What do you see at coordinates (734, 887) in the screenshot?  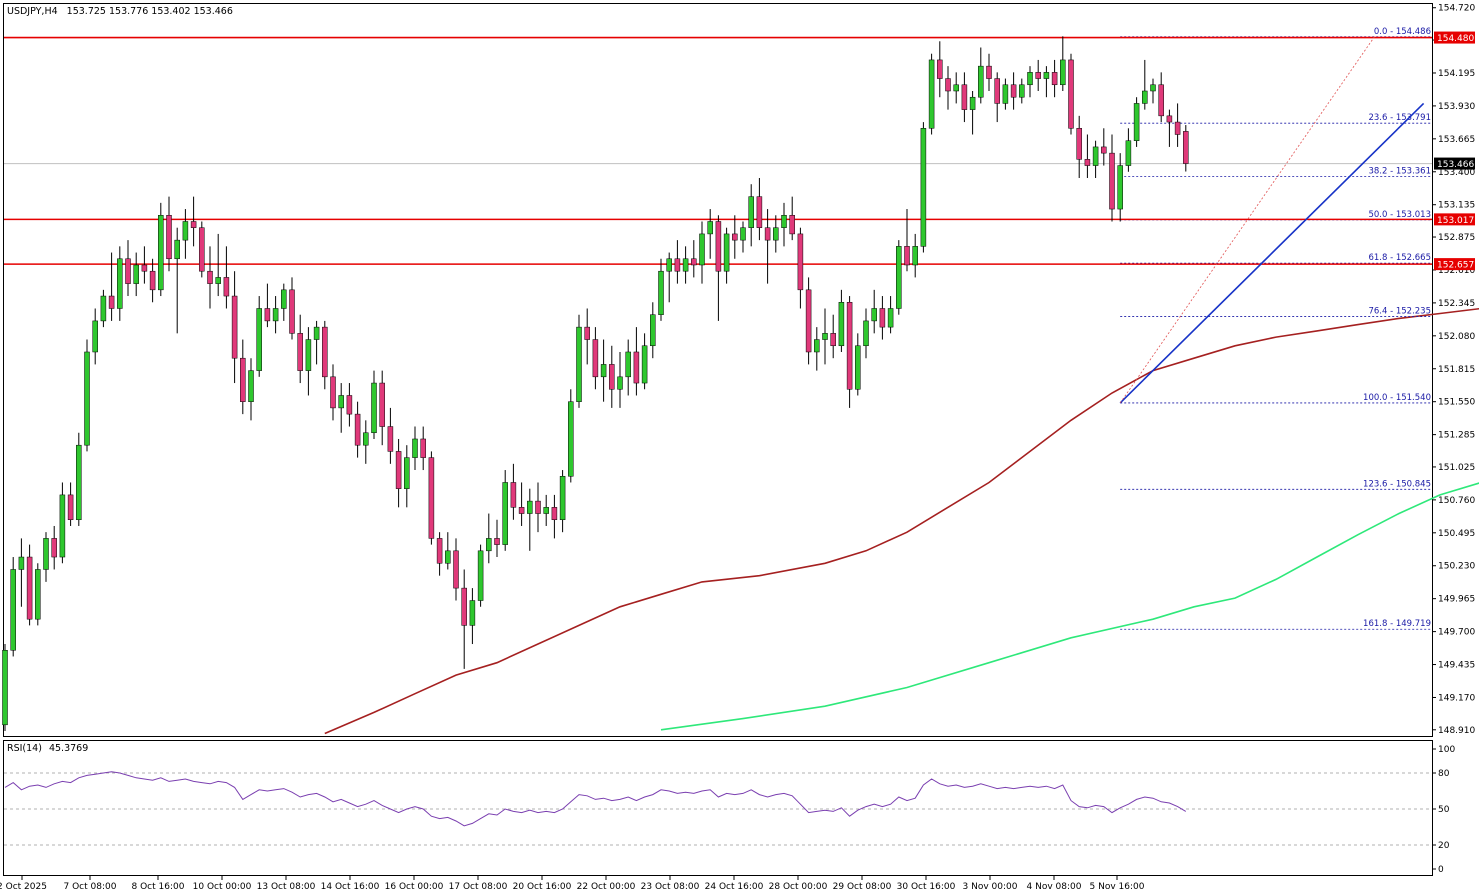 I see `time-tick-label: 24 Oct 16:00` at bounding box center [734, 887].